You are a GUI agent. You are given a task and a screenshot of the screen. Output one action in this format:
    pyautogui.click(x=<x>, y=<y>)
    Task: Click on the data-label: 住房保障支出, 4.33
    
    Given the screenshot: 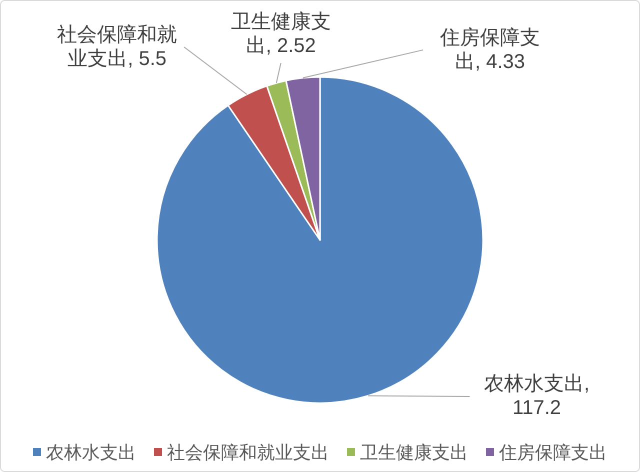 What is the action you would take?
    pyautogui.click(x=490, y=50)
    